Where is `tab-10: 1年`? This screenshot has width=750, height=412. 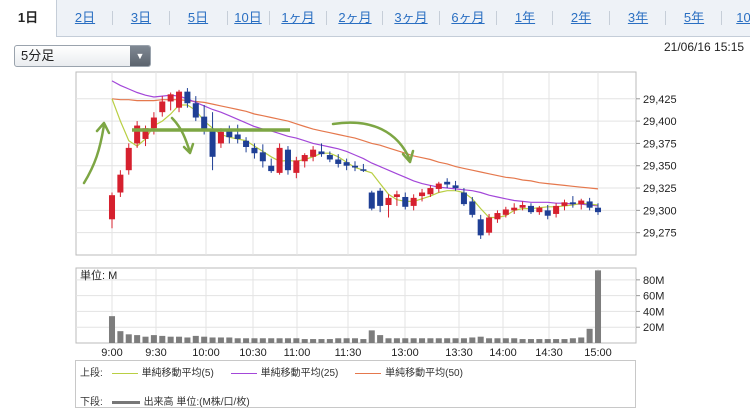
tab-10: 1年 is located at coordinates (525, 17).